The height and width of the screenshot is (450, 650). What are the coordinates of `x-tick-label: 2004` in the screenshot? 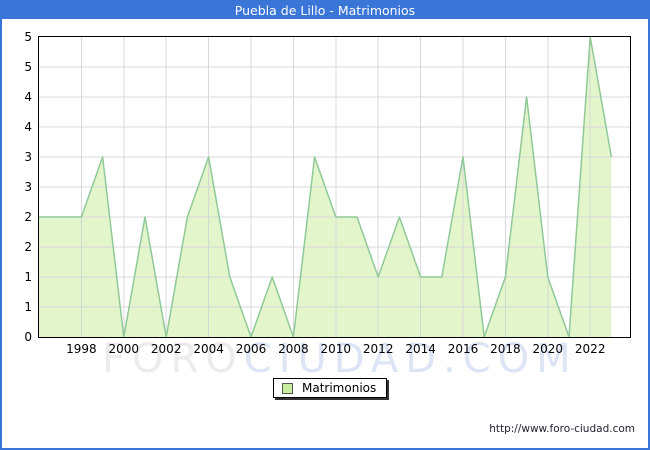 It's located at (208, 349).